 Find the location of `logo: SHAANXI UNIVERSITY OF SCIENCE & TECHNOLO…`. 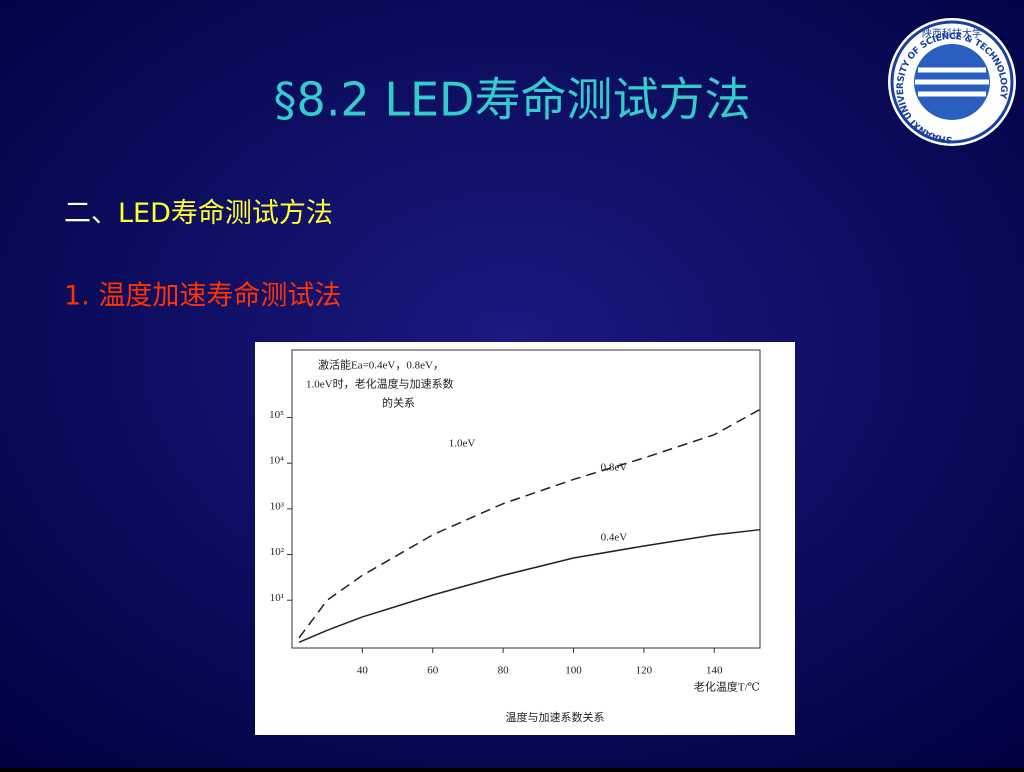

logo: SHAANXI UNIVERSITY OF SCIENCE & TECHNOLO… is located at coordinates (952, 82).